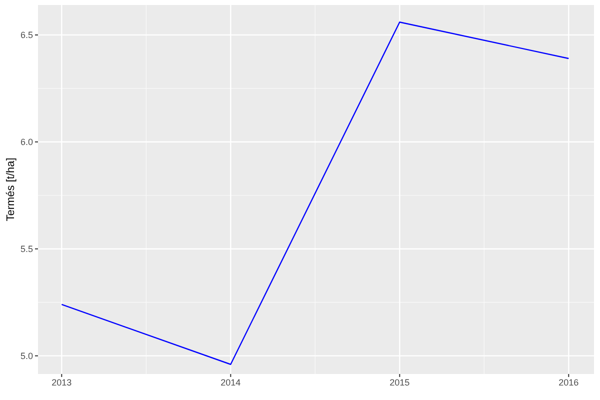  Describe the element at coordinates (26, 142) in the screenshot. I see `y-tick-label: 6.0` at that location.